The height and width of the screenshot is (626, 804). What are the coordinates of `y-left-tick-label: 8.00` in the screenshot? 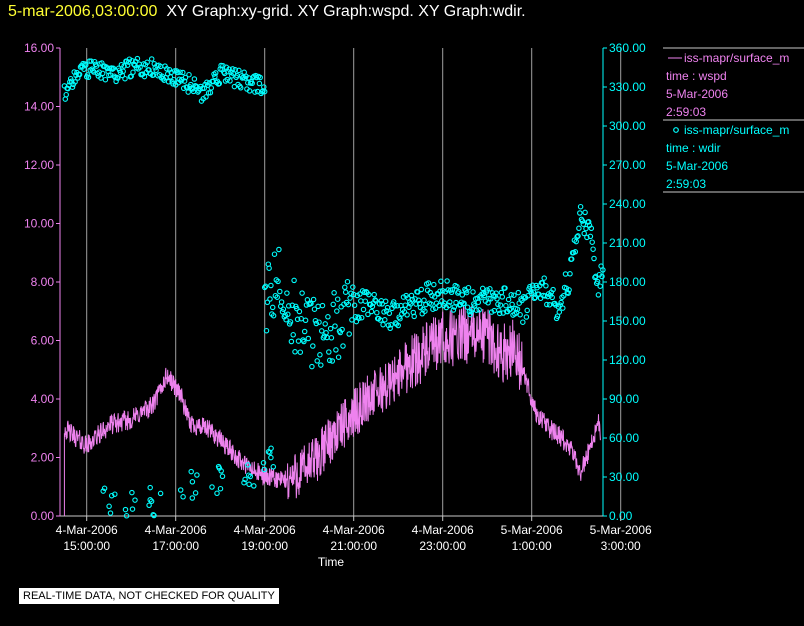 It's located at (43, 282).